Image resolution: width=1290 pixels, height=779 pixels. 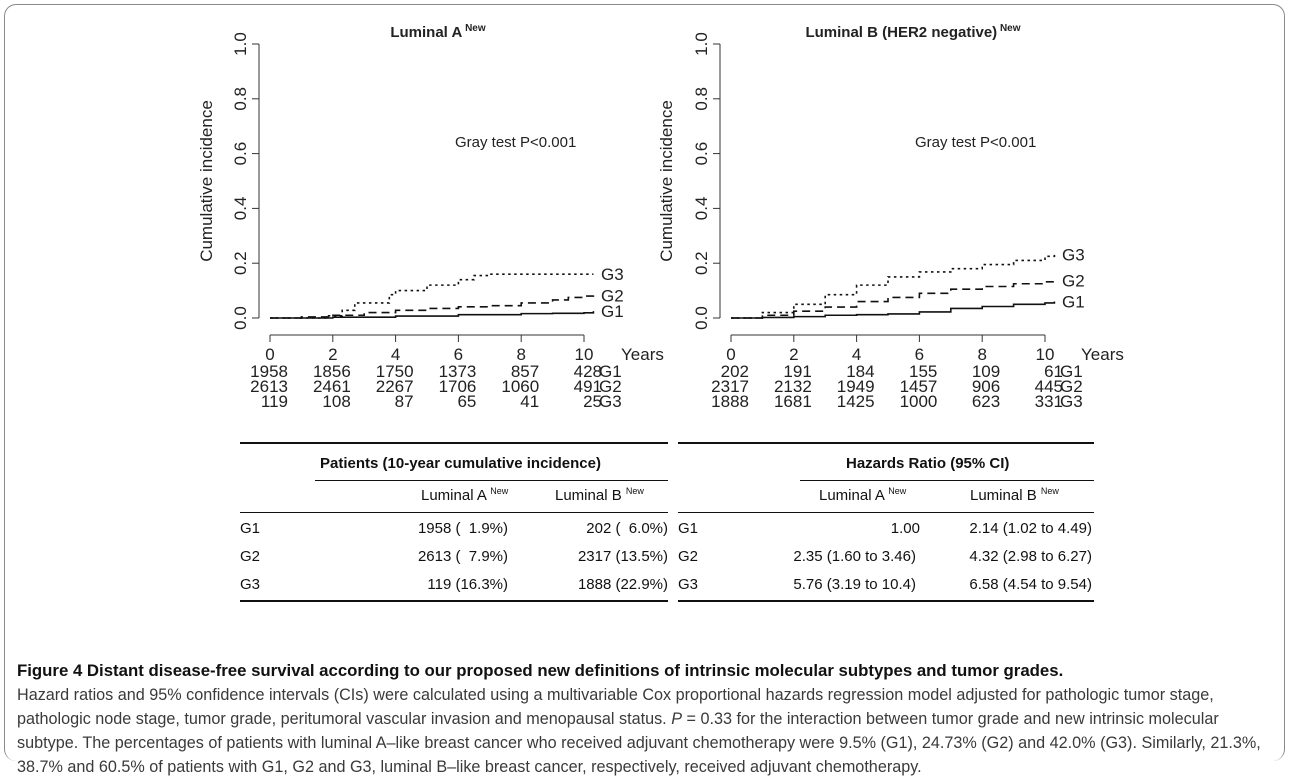 I want to click on right-series-g3, so click(x=893, y=286).